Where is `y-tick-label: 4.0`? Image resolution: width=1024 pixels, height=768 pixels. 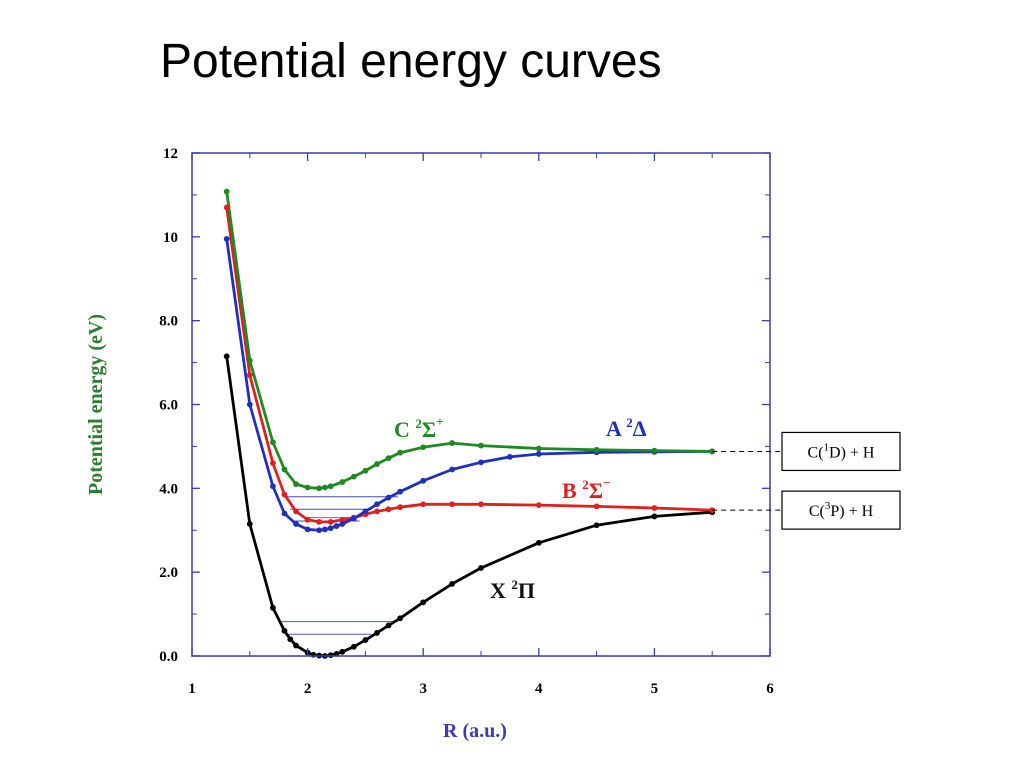 y-tick-label: 4.0 is located at coordinates (168, 489).